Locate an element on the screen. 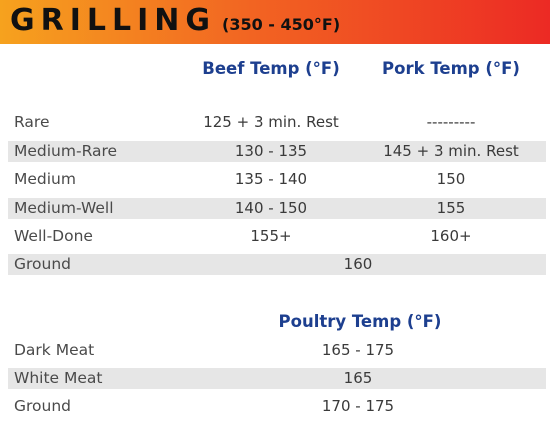 The width and height of the screenshot is (550, 427). pork-value: 145 + 3 min. Rest is located at coordinates (451, 151).